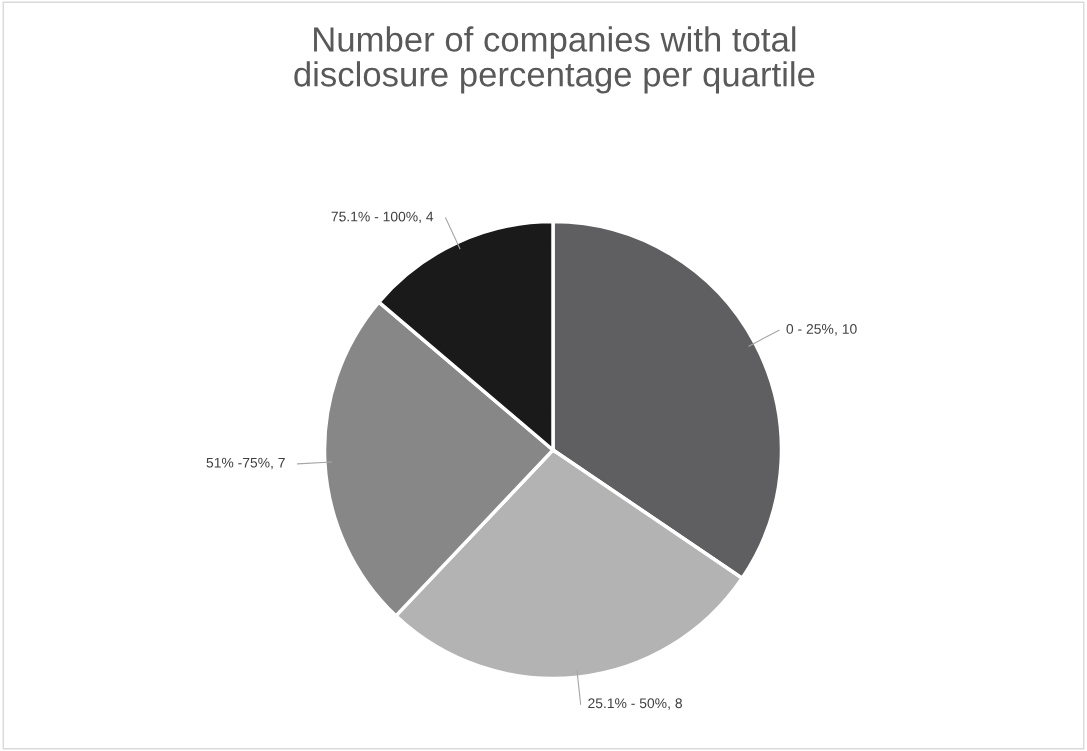 Image resolution: width=1087 pixels, height=751 pixels. What do you see at coordinates (238, 462) in the screenshot?
I see `slice-label: 51% -75%` at bounding box center [238, 462].